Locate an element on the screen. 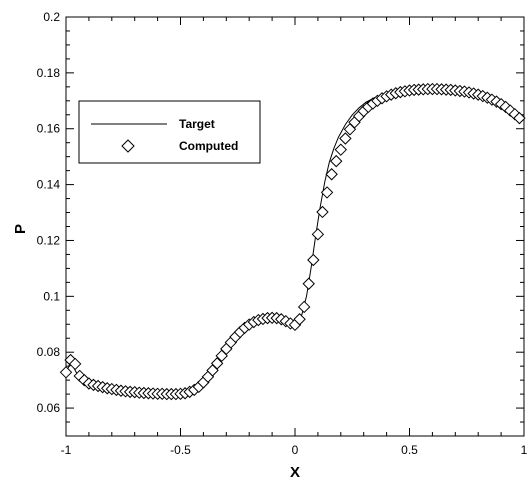 Image resolution: width=529 pixels, height=482 pixels. y-tick-label: 0.18 is located at coordinates (49, 73).